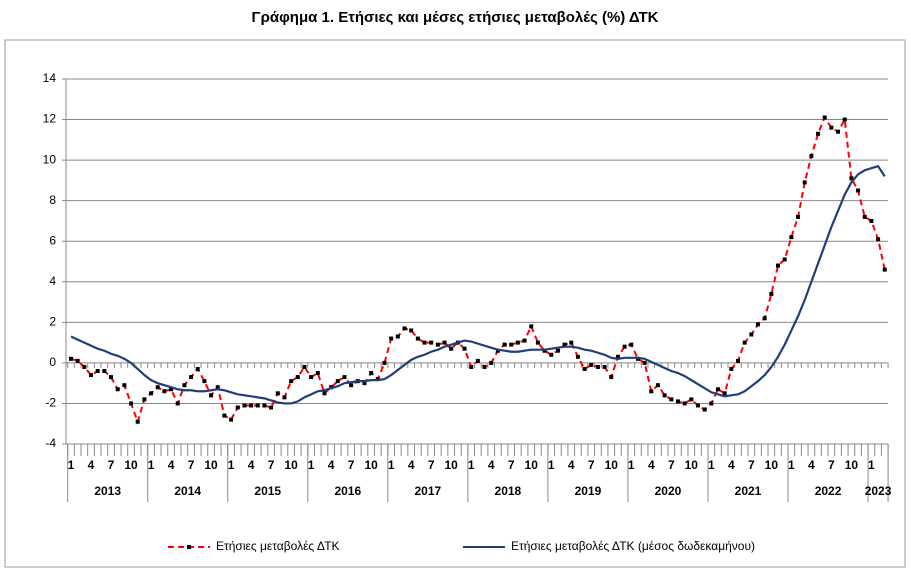  I want to click on year-label: 2022, so click(828, 491).